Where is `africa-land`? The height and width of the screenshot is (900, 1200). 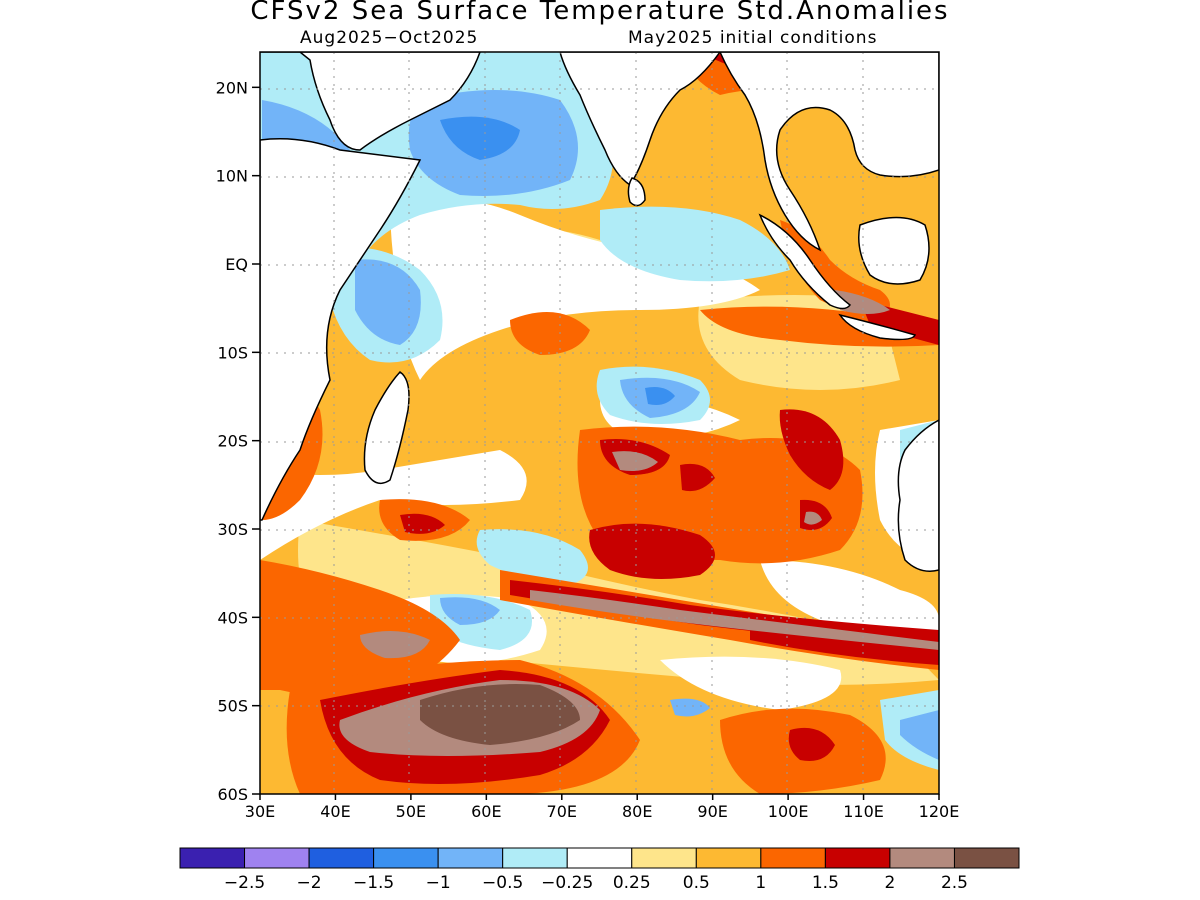
africa-land is located at coordinates (341, 329).